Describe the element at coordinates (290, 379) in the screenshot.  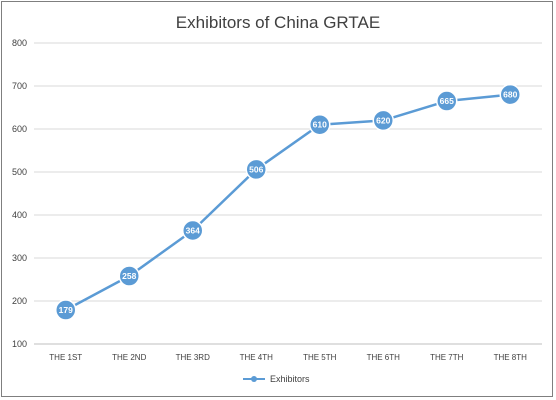
I see `legend-label-exhibitors: Exhibitors` at that location.